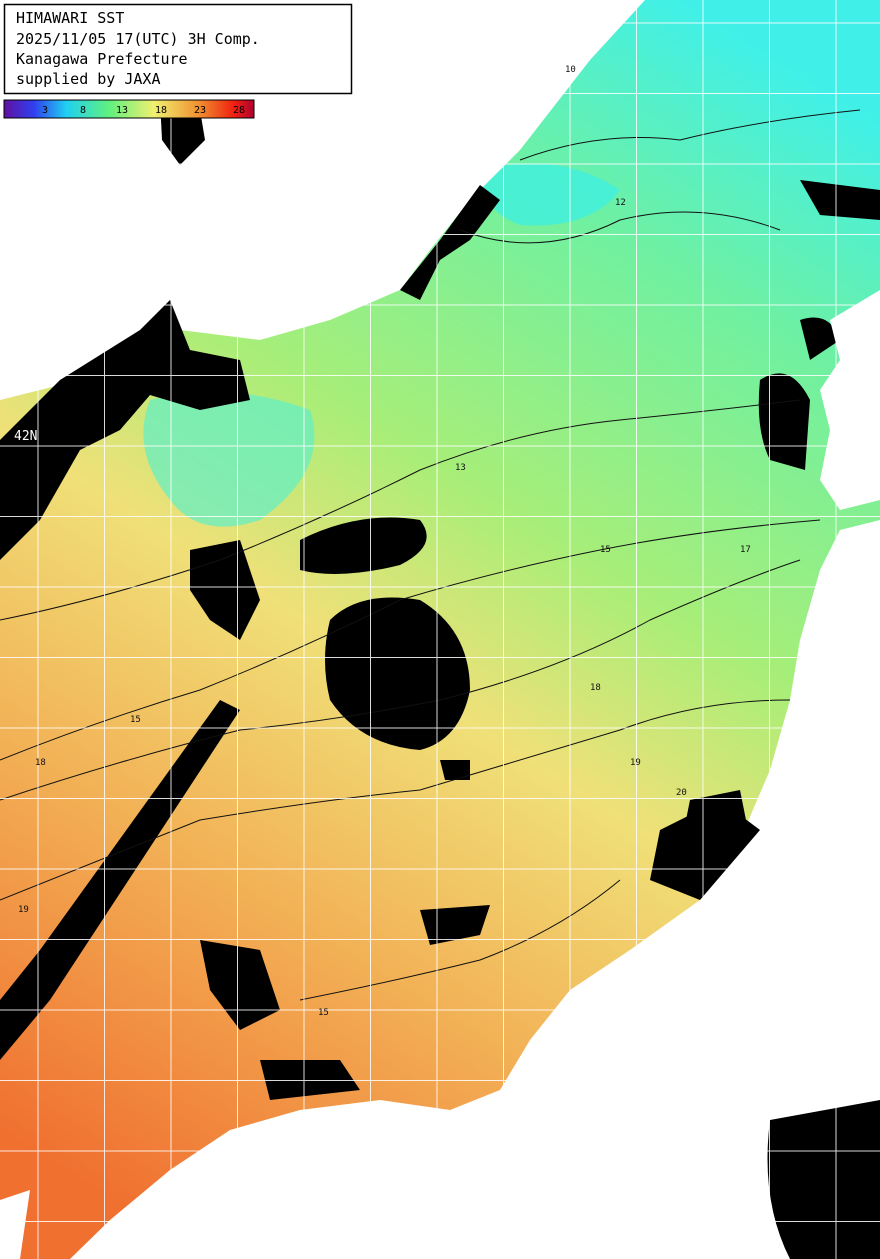 Image resolution: width=880 pixels, height=1259 pixels. I want to click on contour-label: 17, so click(745, 550).